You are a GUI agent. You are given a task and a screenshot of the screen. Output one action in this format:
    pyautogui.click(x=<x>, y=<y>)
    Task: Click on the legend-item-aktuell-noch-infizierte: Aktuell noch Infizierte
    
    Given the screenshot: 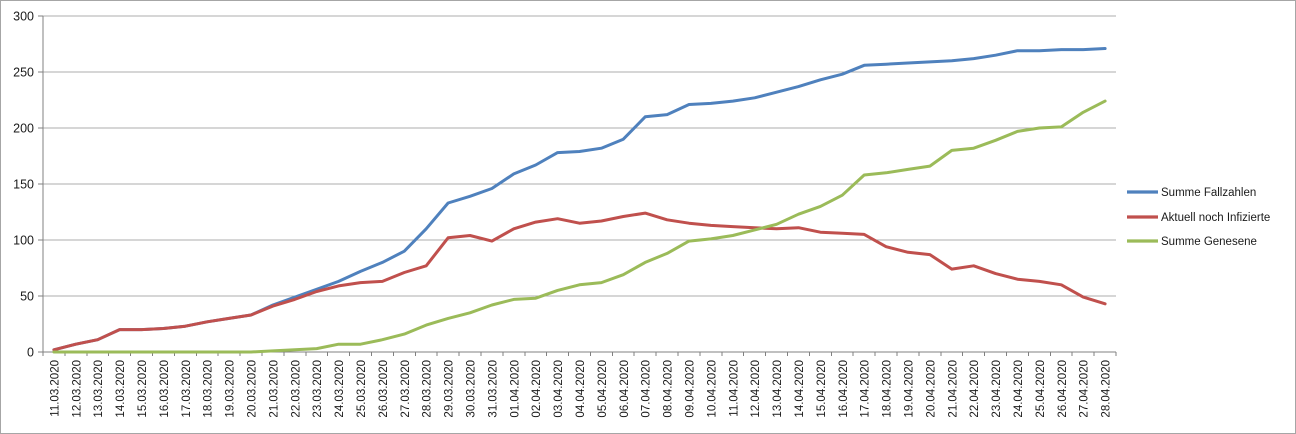 What is the action you would take?
    pyautogui.click(x=1198, y=218)
    